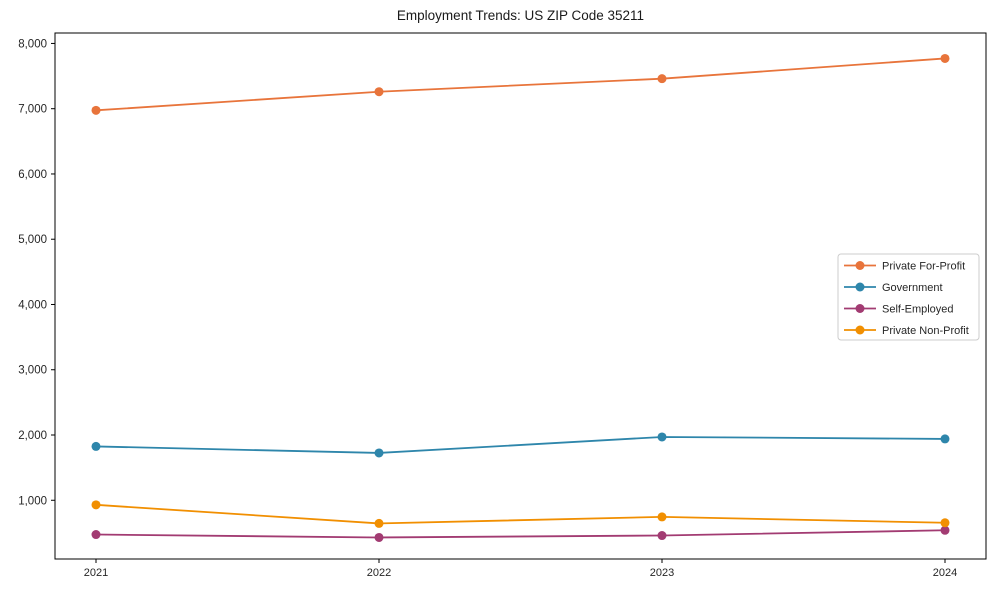 The height and width of the screenshot is (600, 1000). Describe the element at coordinates (520, 15) in the screenshot. I see `chart-title: Employment Trends: US ZIP Code 35211` at that location.